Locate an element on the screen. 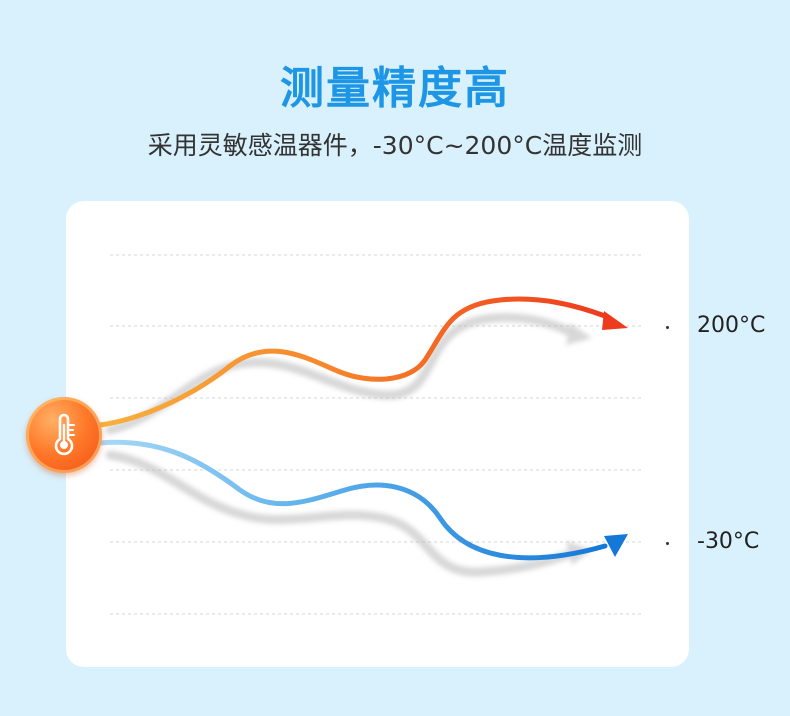 The width and height of the screenshot is (790, 716). thermometer-badge is located at coordinates (64, 435).